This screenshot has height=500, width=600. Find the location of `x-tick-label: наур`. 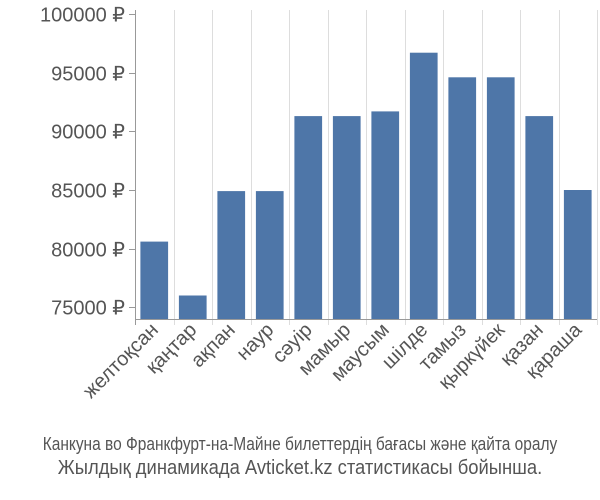

x-tick-label: наур is located at coordinates (255, 342).